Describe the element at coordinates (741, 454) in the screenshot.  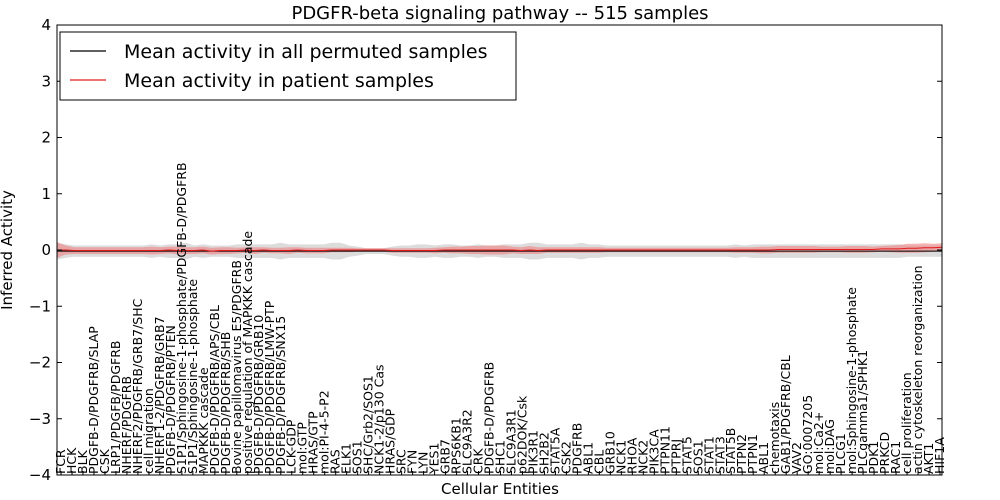
I see `x-tick-label: PTPN2` at that location.